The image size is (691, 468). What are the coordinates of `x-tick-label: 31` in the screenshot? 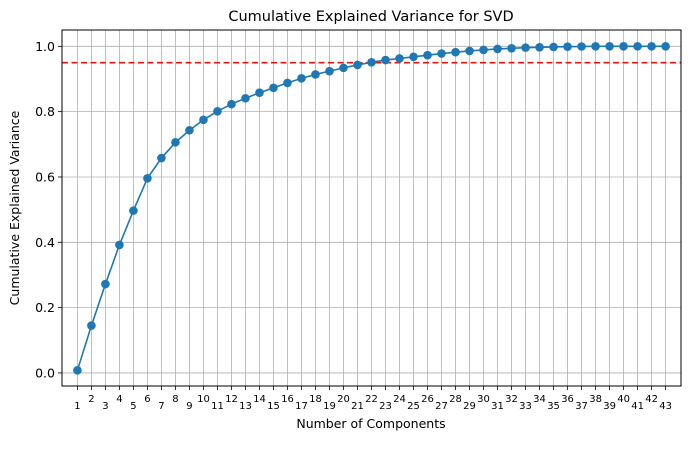 It's located at (497, 406).